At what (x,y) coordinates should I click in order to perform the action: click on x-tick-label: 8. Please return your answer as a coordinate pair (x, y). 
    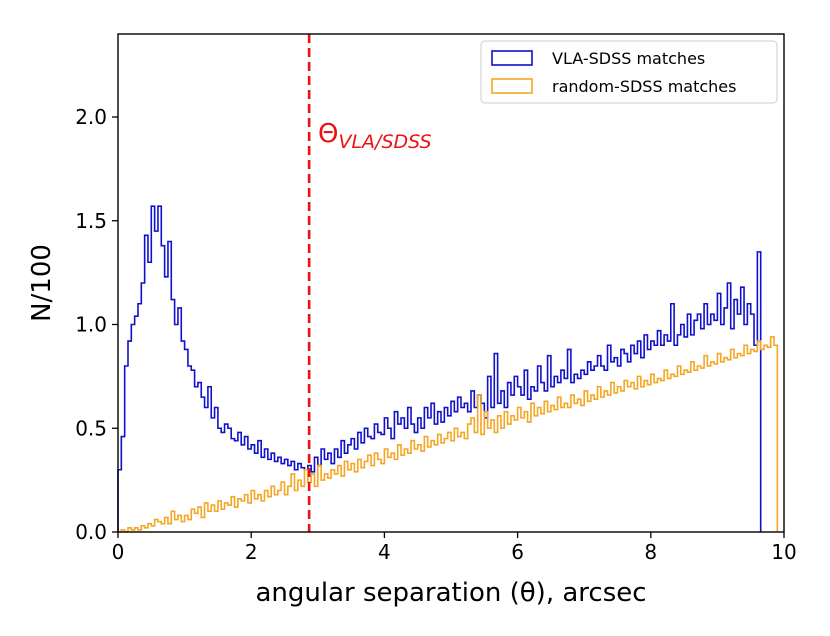
    Looking at the image, I should click on (650, 552).